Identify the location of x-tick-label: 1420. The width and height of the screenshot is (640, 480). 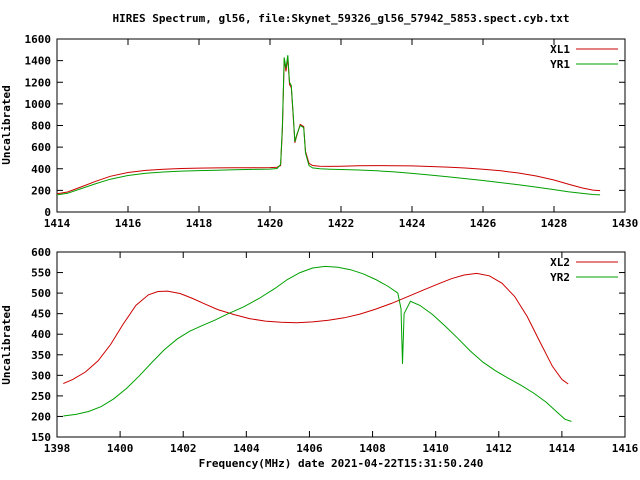
(270, 223).